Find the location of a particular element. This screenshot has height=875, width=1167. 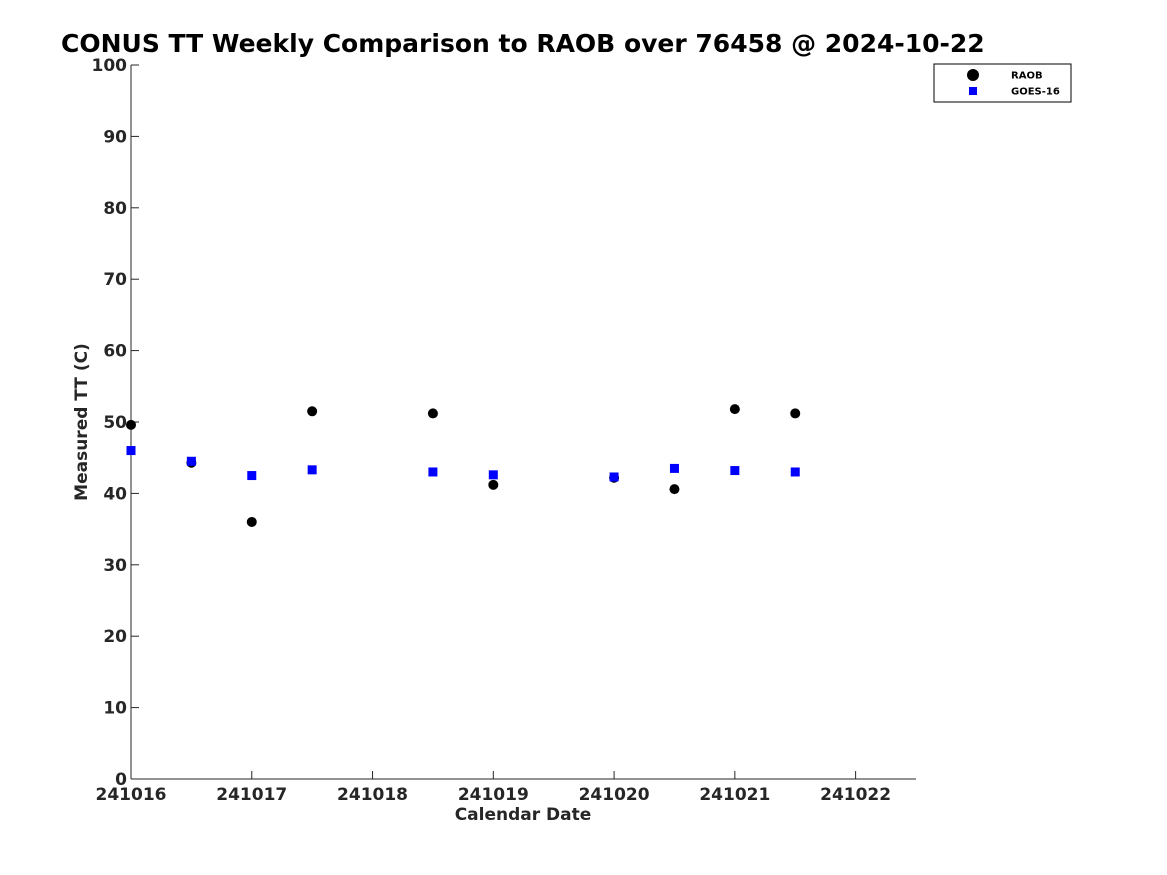

x-tick-label: 241016 is located at coordinates (131, 795).